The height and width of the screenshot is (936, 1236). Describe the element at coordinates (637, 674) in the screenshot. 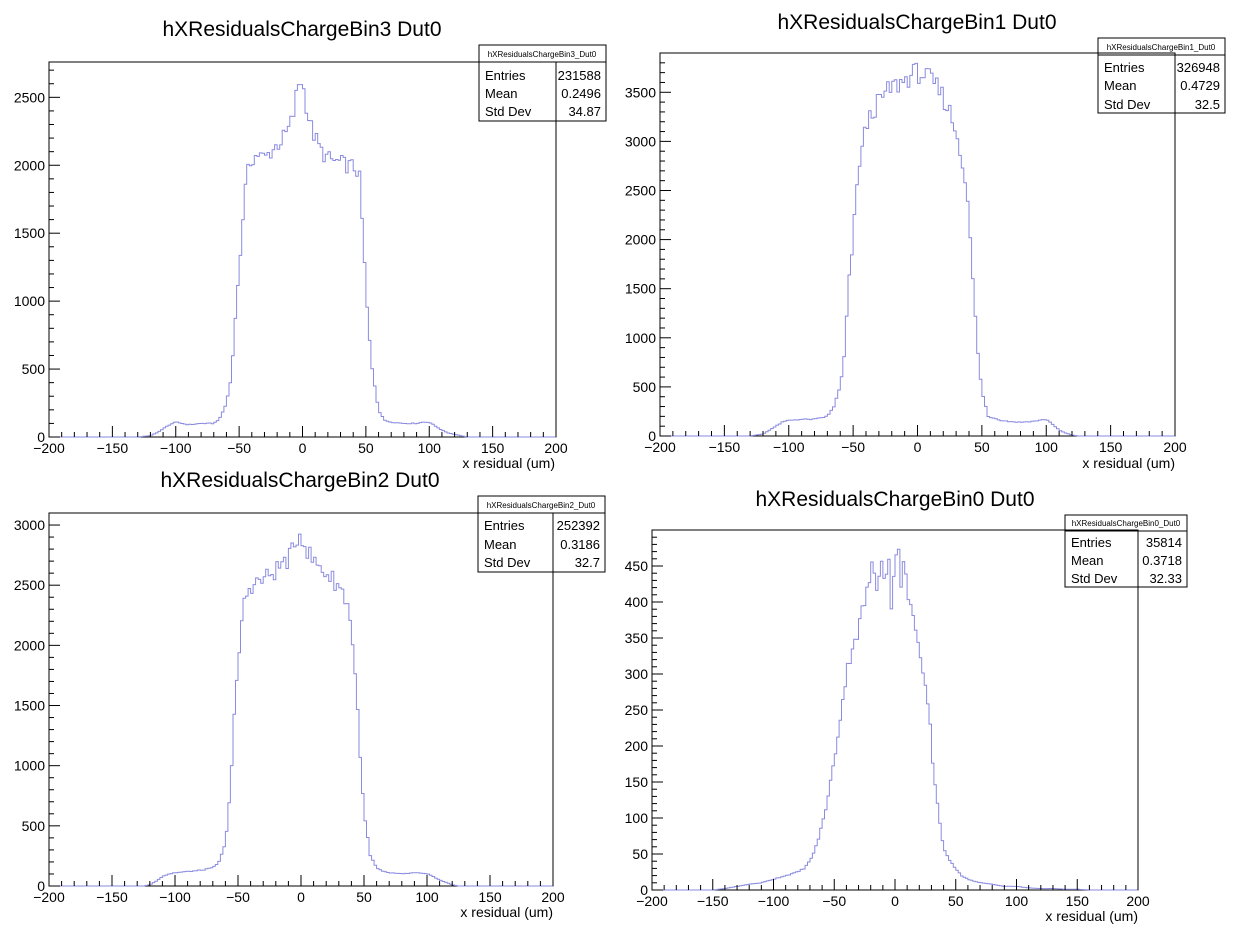

I see `y-tick-label: 300` at that location.